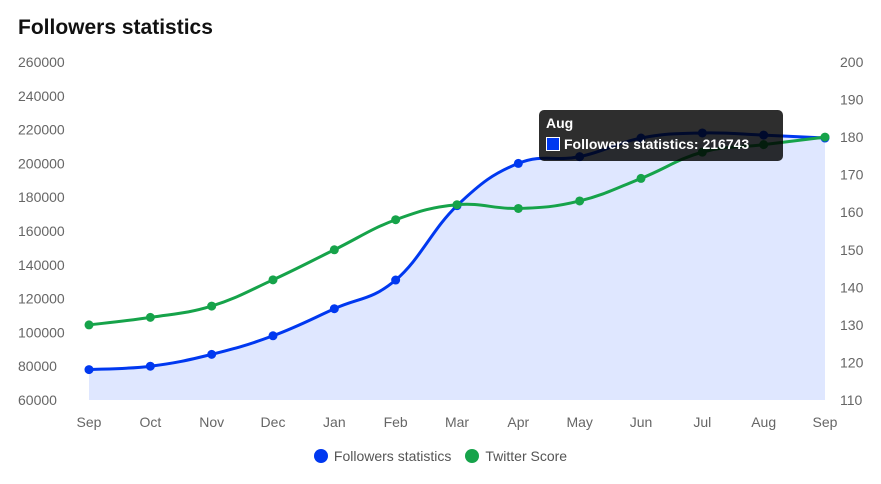  Describe the element at coordinates (702, 422) in the screenshot. I see `x-tick-label: Jul` at that location.